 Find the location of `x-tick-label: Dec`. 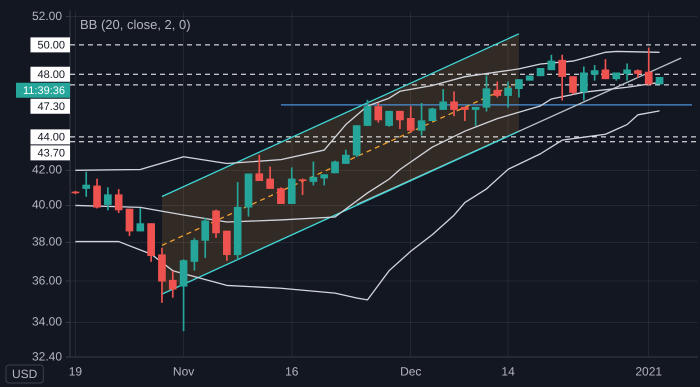

x-tick-label: Dec is located at coordinates (411, 371).